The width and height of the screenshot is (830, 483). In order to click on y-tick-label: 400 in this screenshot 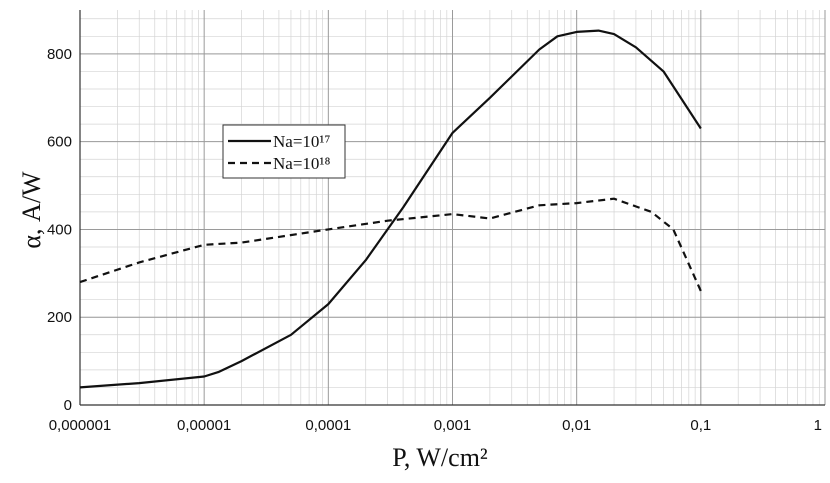, I will do `click(59, 229)`.